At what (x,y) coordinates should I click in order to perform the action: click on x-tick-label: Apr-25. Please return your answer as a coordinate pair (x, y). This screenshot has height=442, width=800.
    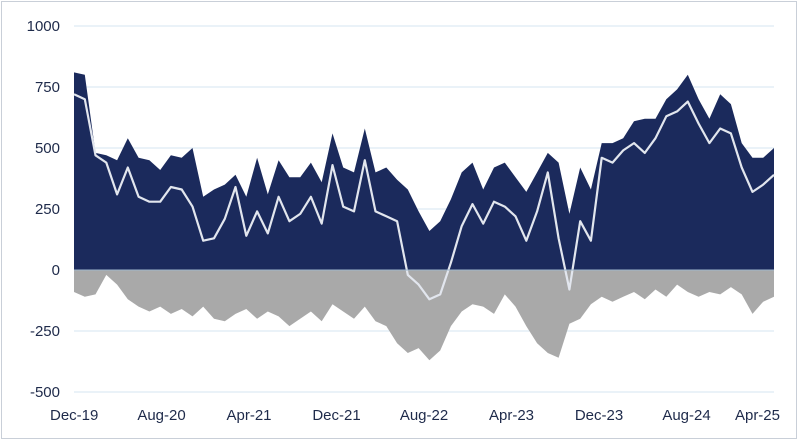
    Looking at the image, I should click on (757, 415).